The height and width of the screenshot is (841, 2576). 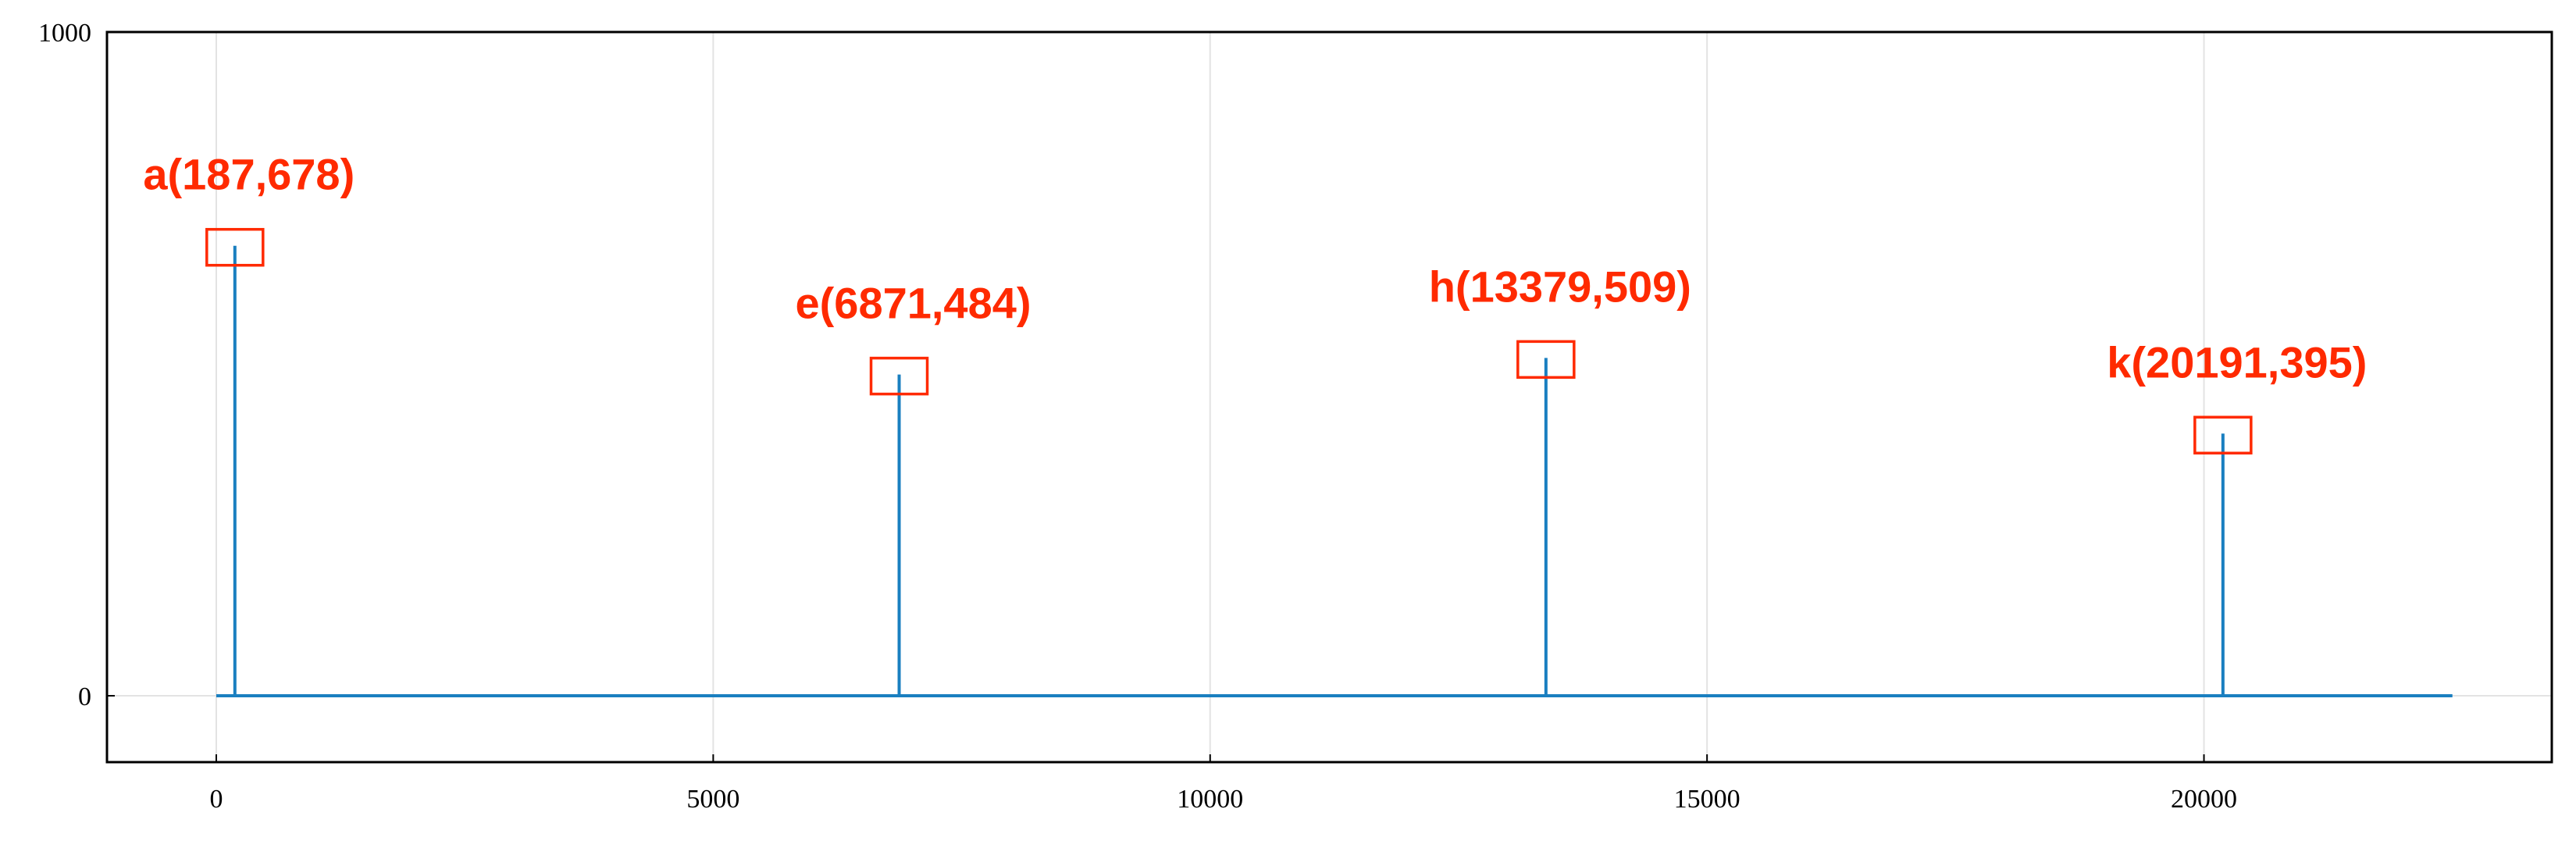 I want to click on x-tick-label: 0, so click(x=216, y=800).